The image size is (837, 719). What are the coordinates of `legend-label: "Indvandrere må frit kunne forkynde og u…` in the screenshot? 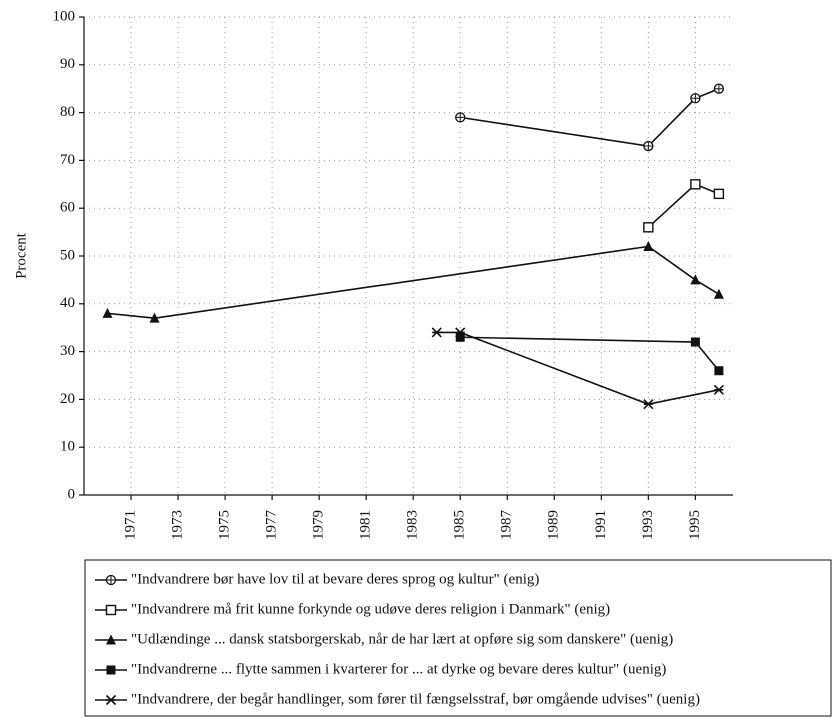 It's located at (370, 609).